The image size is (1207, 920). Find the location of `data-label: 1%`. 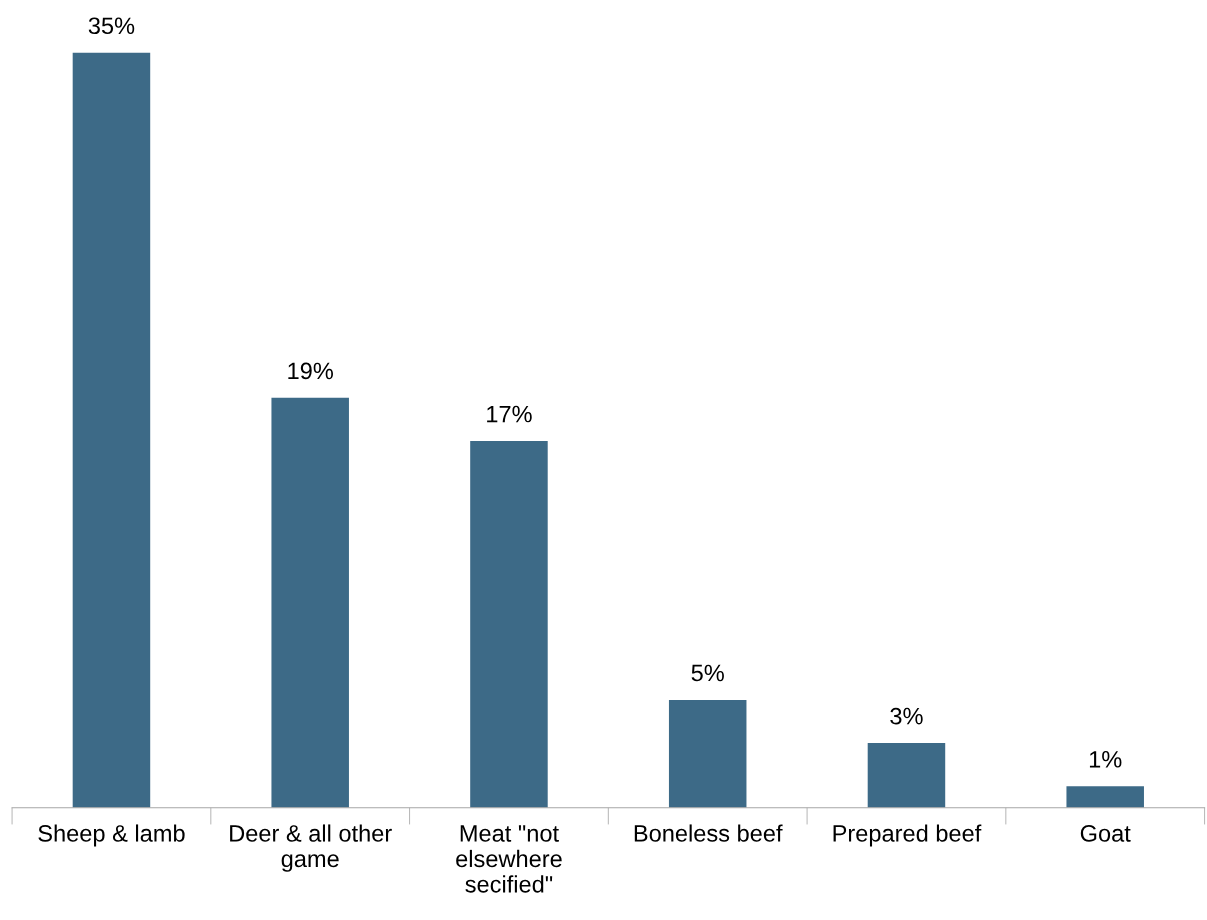

data-label: 1% is located at coordinates (1105, 759).